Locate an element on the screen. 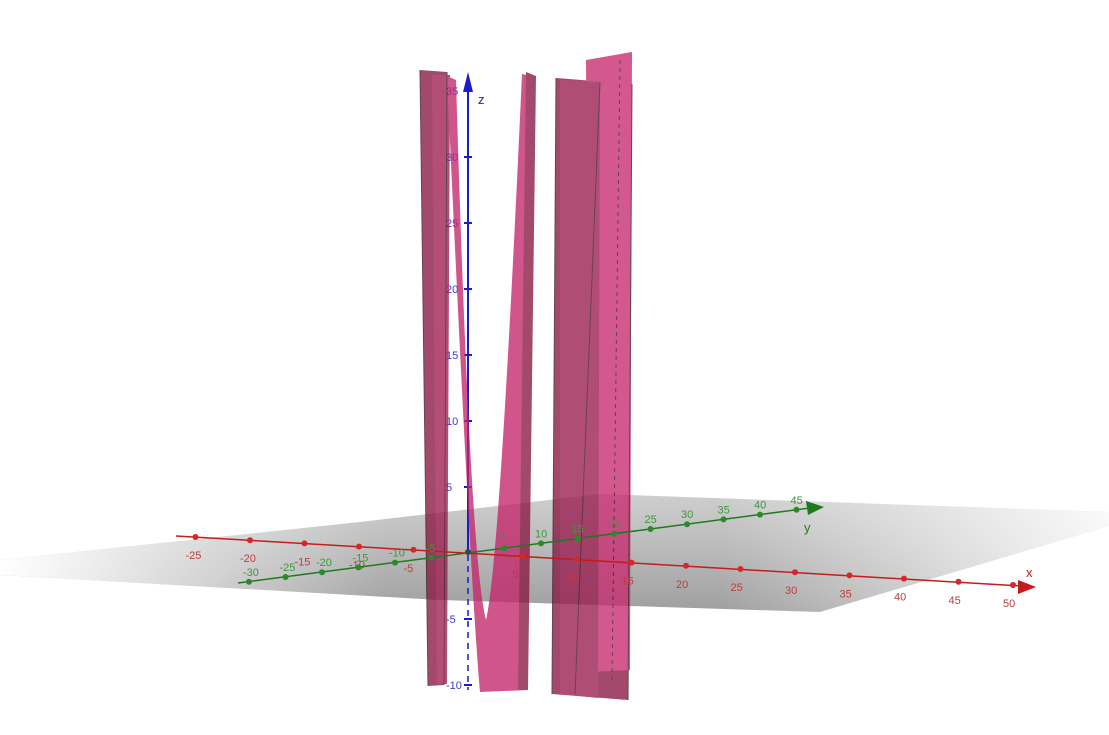  x-axis-label: x is located at coordinates (1029, 572).